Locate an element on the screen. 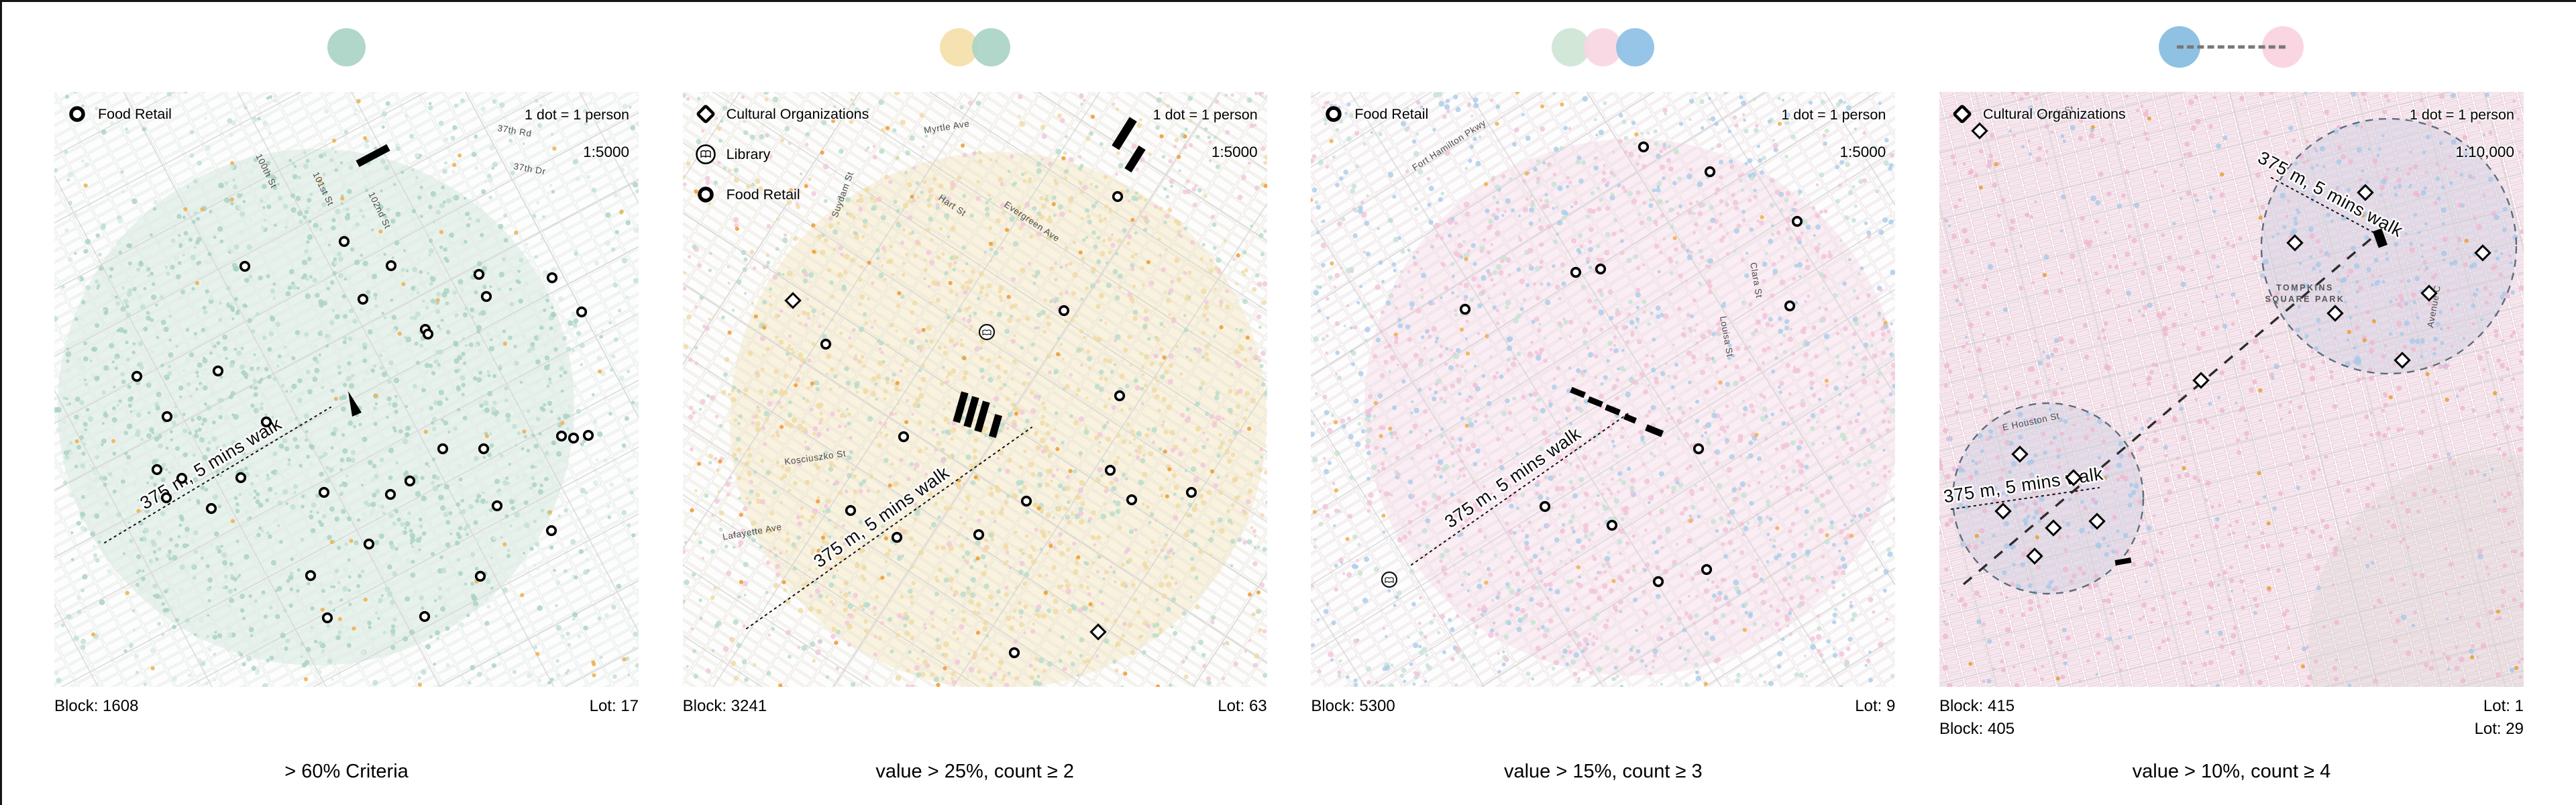  legend-item-cultural-organizations: Cultural Organizations is located at coordinates (781, 114).